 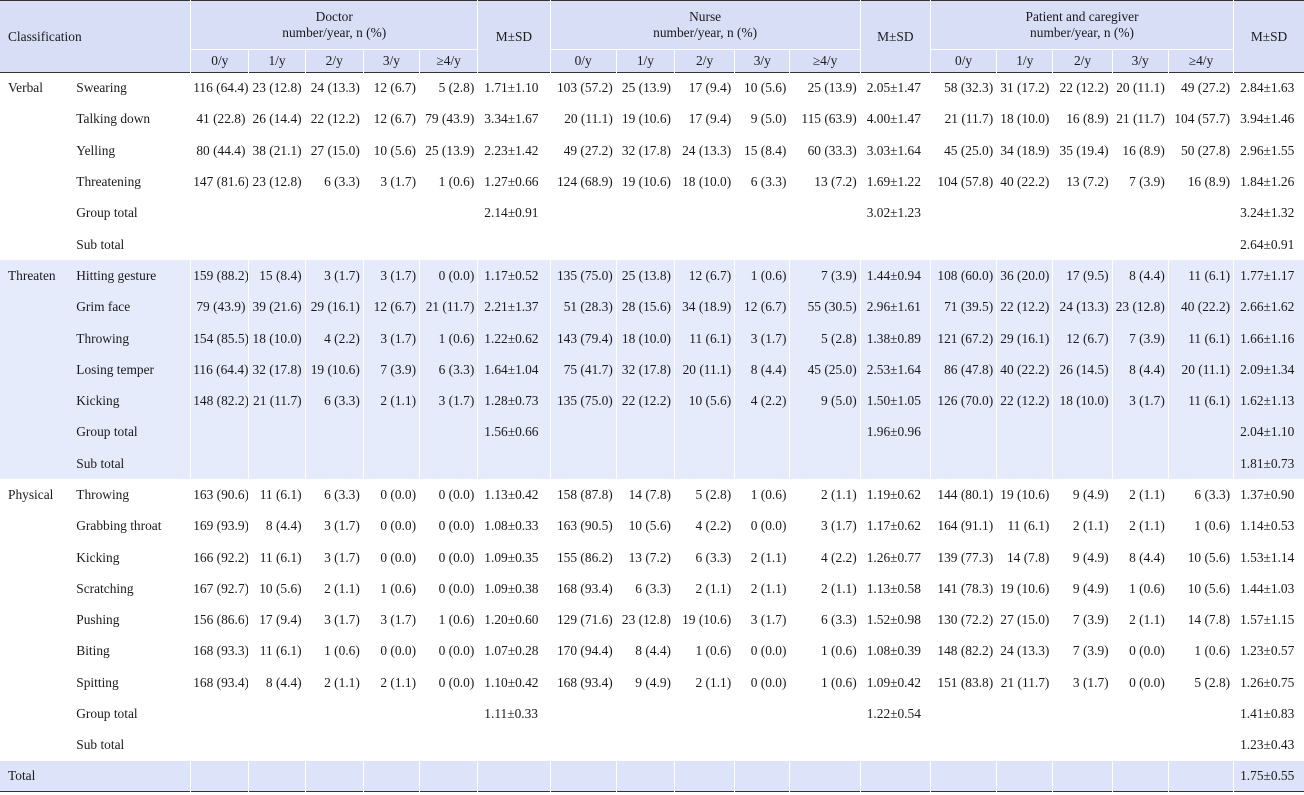 I want to click on doctor-msd-cell: 1.20±0.60, so click(x=514, y=620).